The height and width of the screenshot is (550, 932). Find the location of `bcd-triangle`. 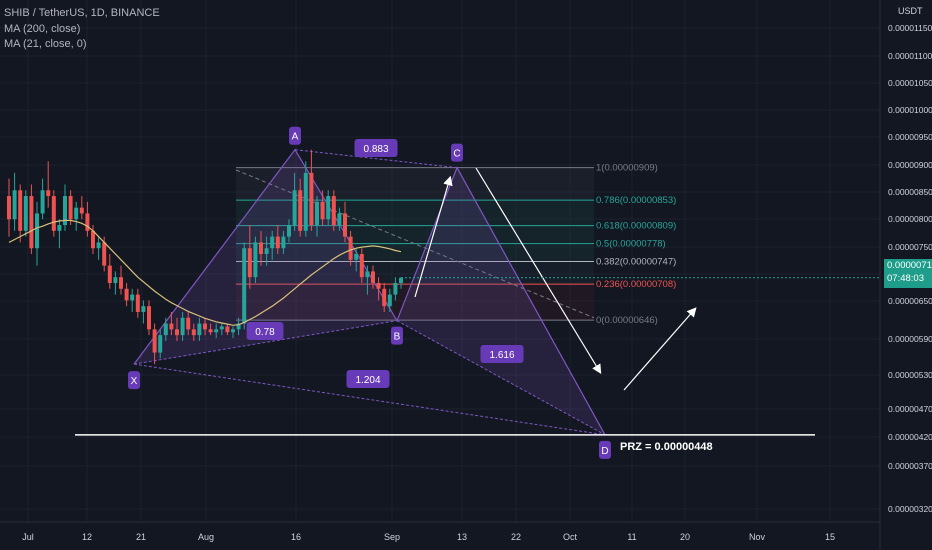

bcd-triangle is located at coordinates (501, 301).